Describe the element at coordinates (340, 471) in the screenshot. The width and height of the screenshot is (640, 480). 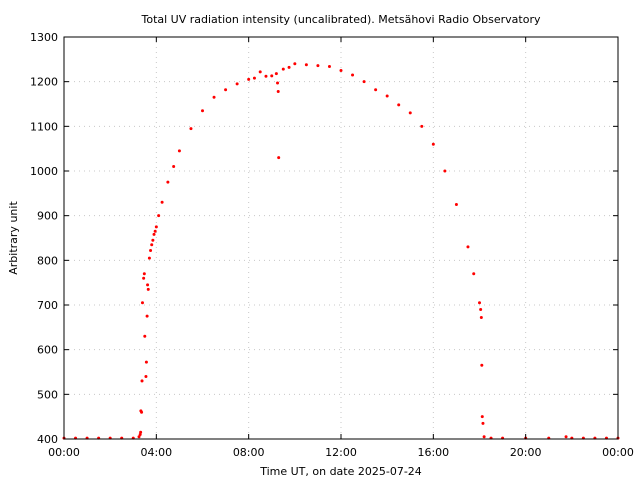
I see `x-axis-label: Time UT, on date 2025-07-24` at that location.